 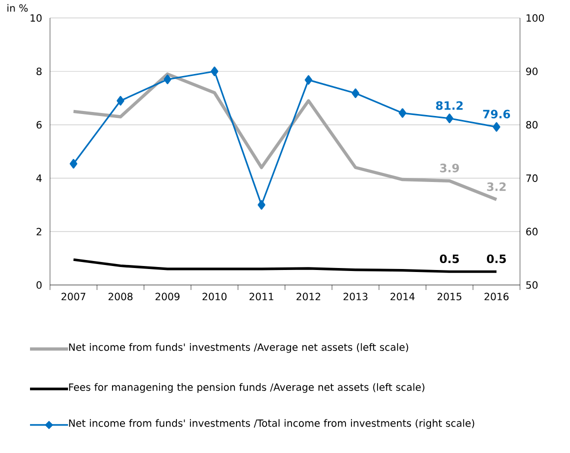 I want to click on x-tick-label: 2013, so click(x=356, y=296).